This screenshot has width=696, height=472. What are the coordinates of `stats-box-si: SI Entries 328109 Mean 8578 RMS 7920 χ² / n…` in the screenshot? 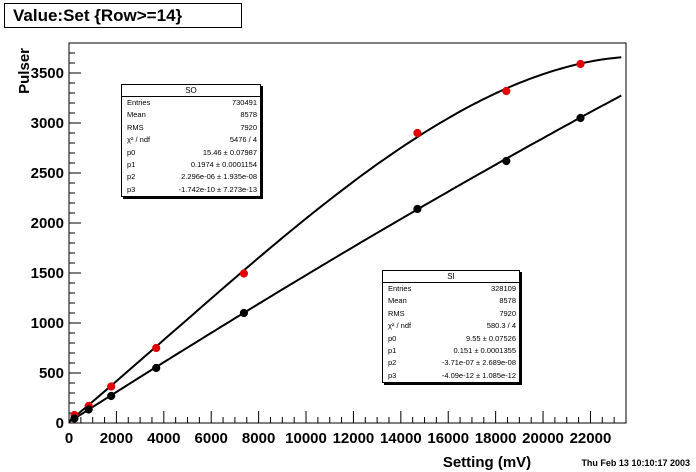 It's located at (451, 326).